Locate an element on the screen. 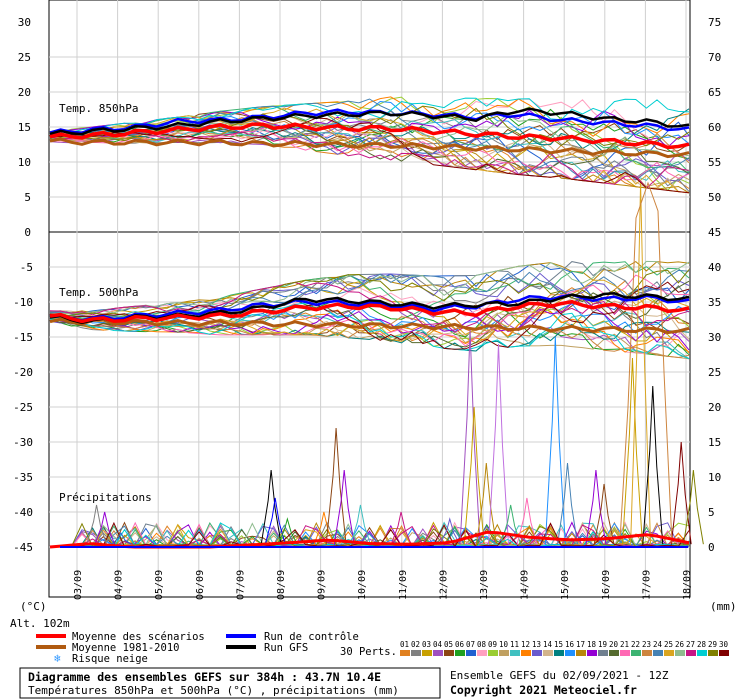  right-tick-label: 10 is located at coordinates (714, 477).